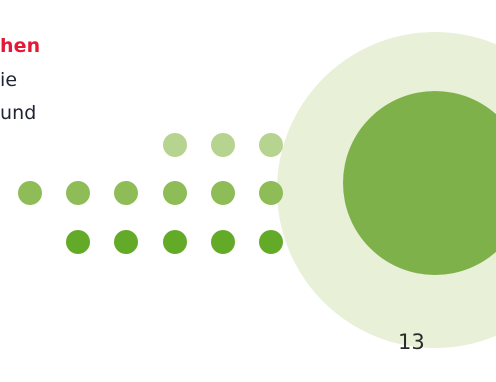  Describe the element at coordinates (419, 183) in the screenshot. I see `large-green-circle` at that location.